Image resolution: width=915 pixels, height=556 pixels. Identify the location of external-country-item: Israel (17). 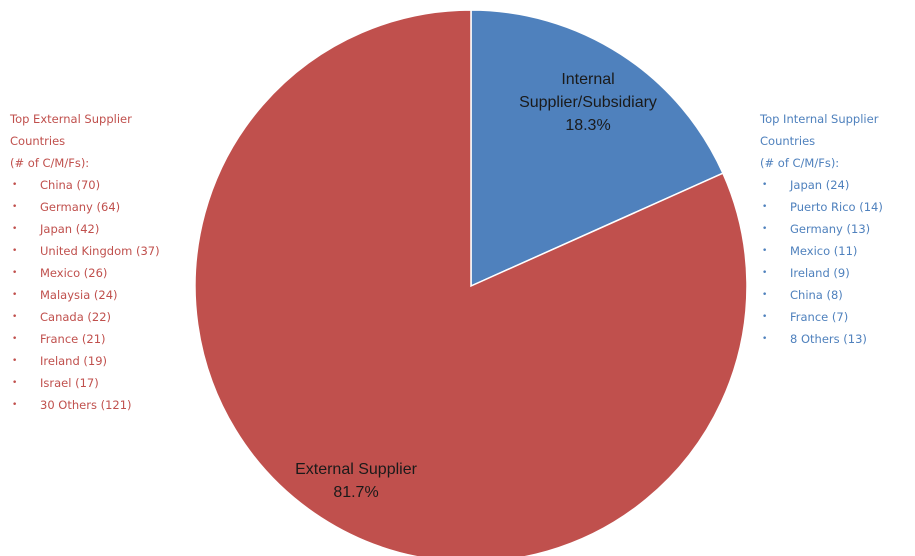
(100, 383).